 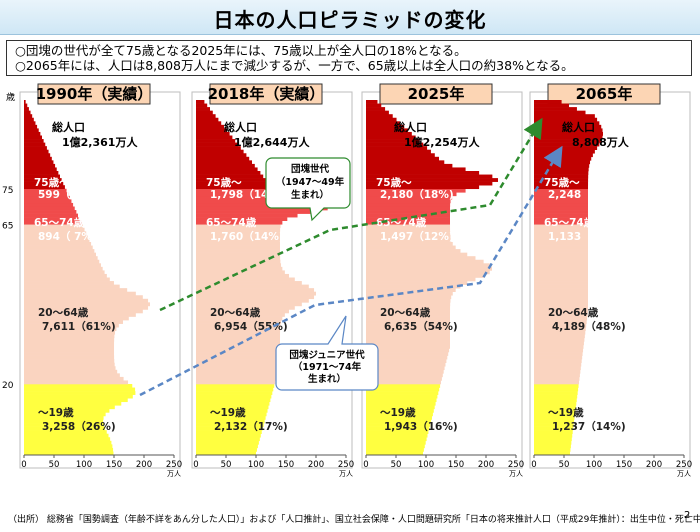 I want to click on x-tick-label: 50, so click(x=226, y=465).